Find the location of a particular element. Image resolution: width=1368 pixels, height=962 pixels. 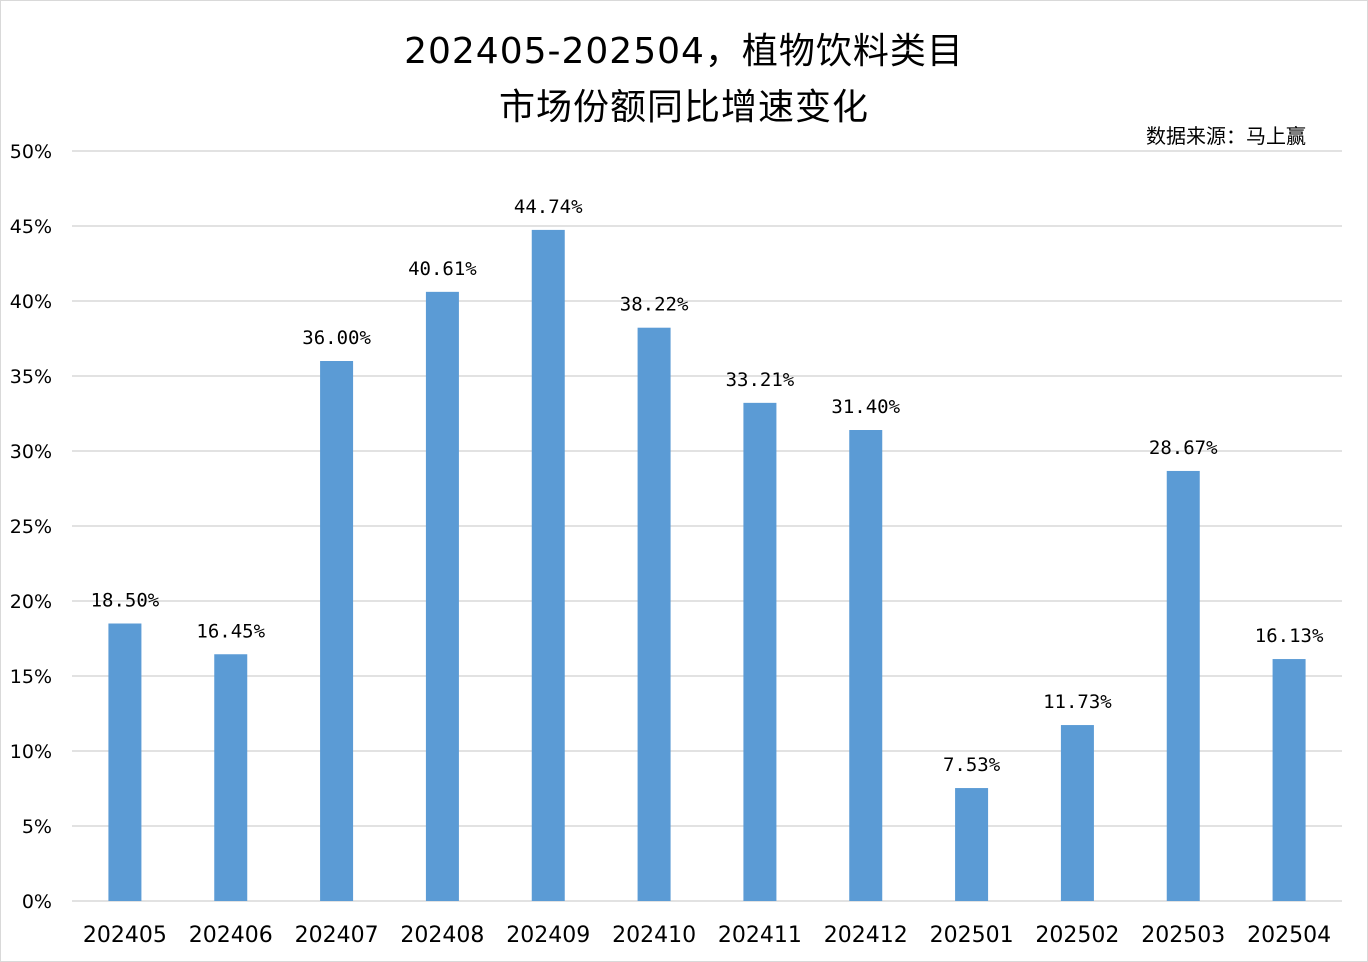

y-tick-label: 5% is located at coordinates (37, 827).